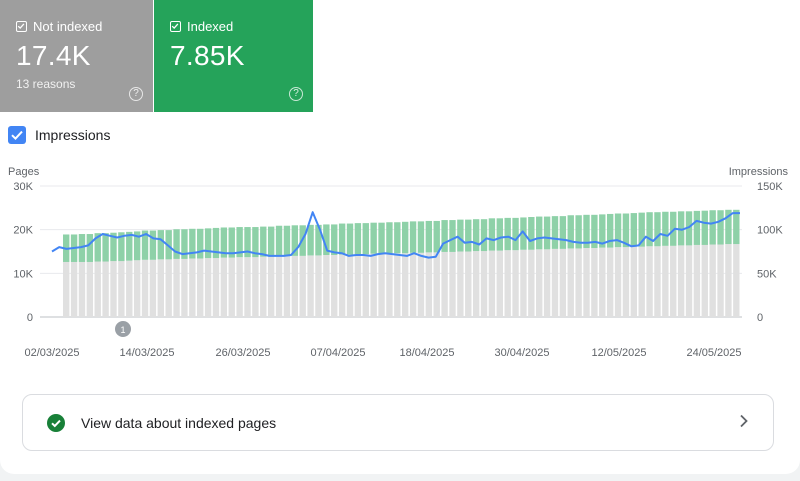 Image resolution: width=800 pixels, height=481 pixels. I want to click on left-axis-title: Pages, so click(24, 172).